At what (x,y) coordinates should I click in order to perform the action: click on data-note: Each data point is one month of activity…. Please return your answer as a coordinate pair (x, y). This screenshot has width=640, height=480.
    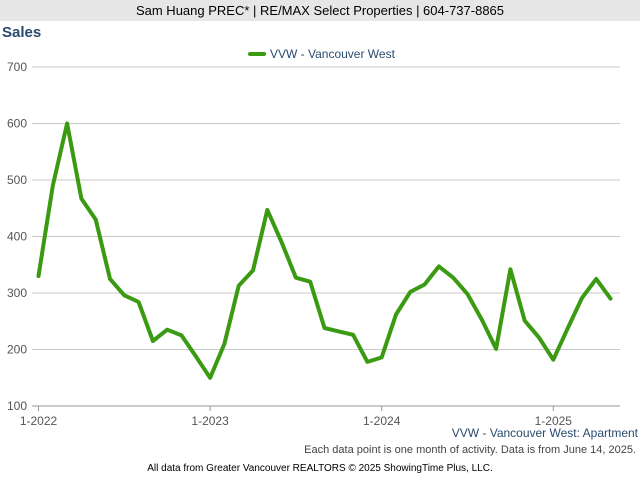
    Looking at the image, I should click on (470, 450).